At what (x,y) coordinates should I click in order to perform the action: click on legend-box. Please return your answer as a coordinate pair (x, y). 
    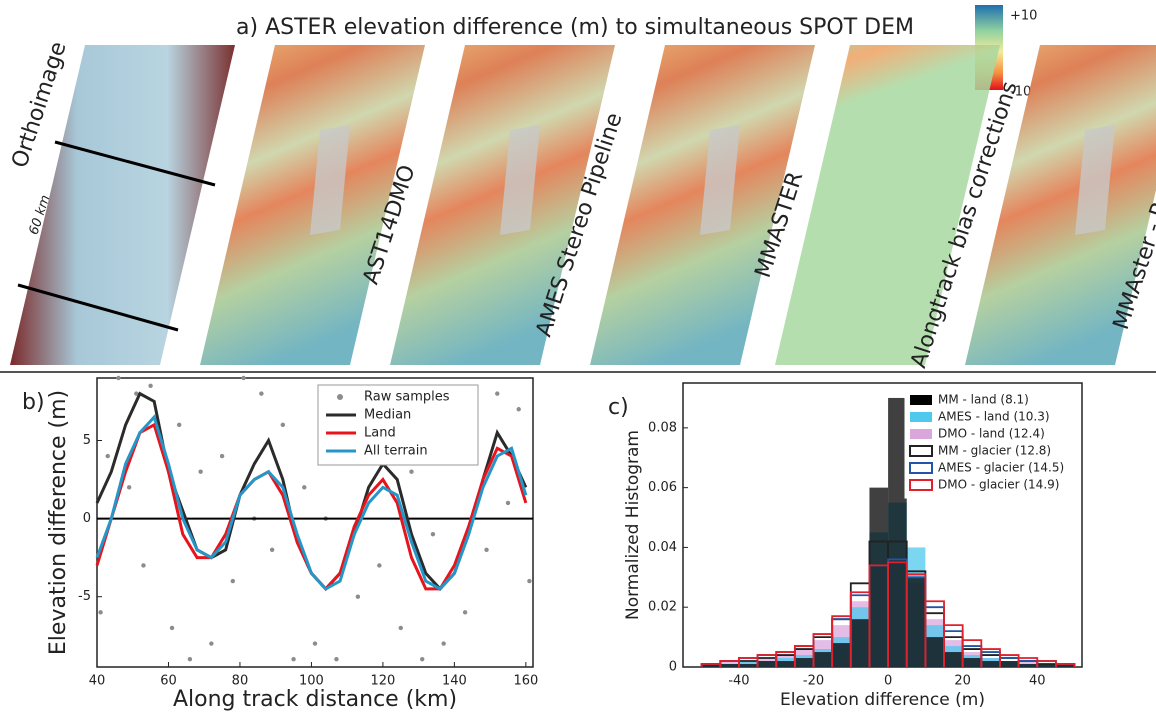
    Looking at the image, I should click on (992, 444).